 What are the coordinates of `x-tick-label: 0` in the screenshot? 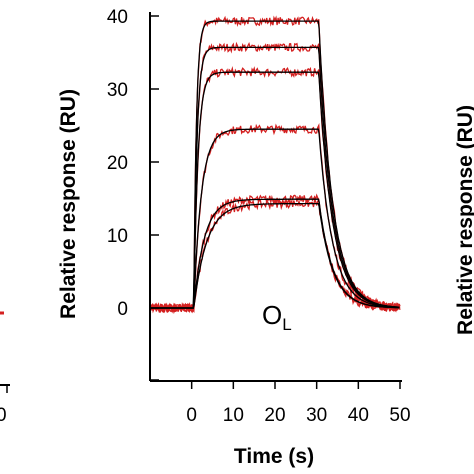 It's located at (191, 415).